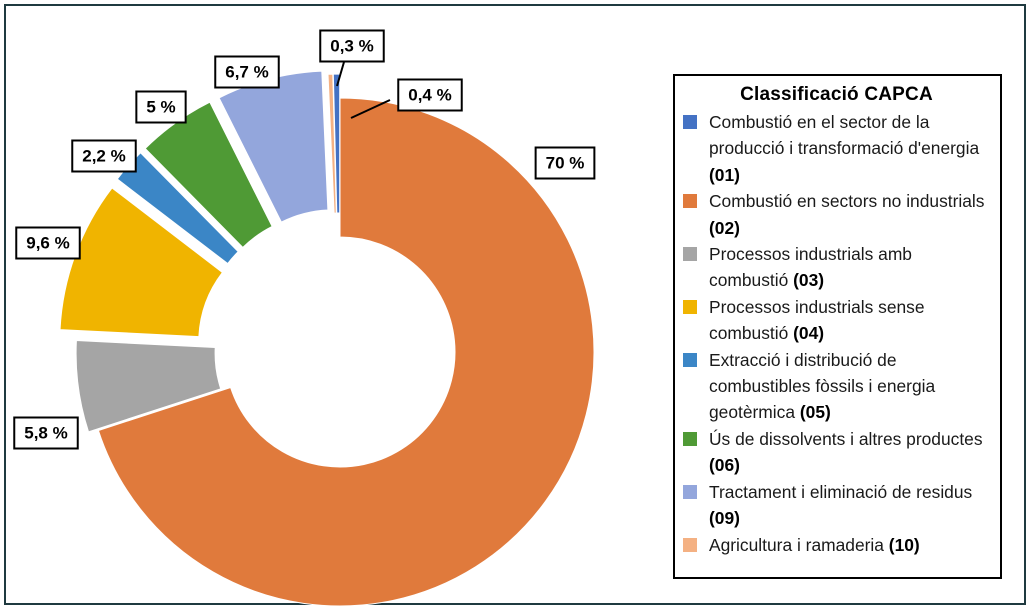 The image size is (1035, 613). What do you see at coordinates (836, 94) in the screenshot?
I see `legend-title: Classificació CAPCA` at bounding box center [836, 94].